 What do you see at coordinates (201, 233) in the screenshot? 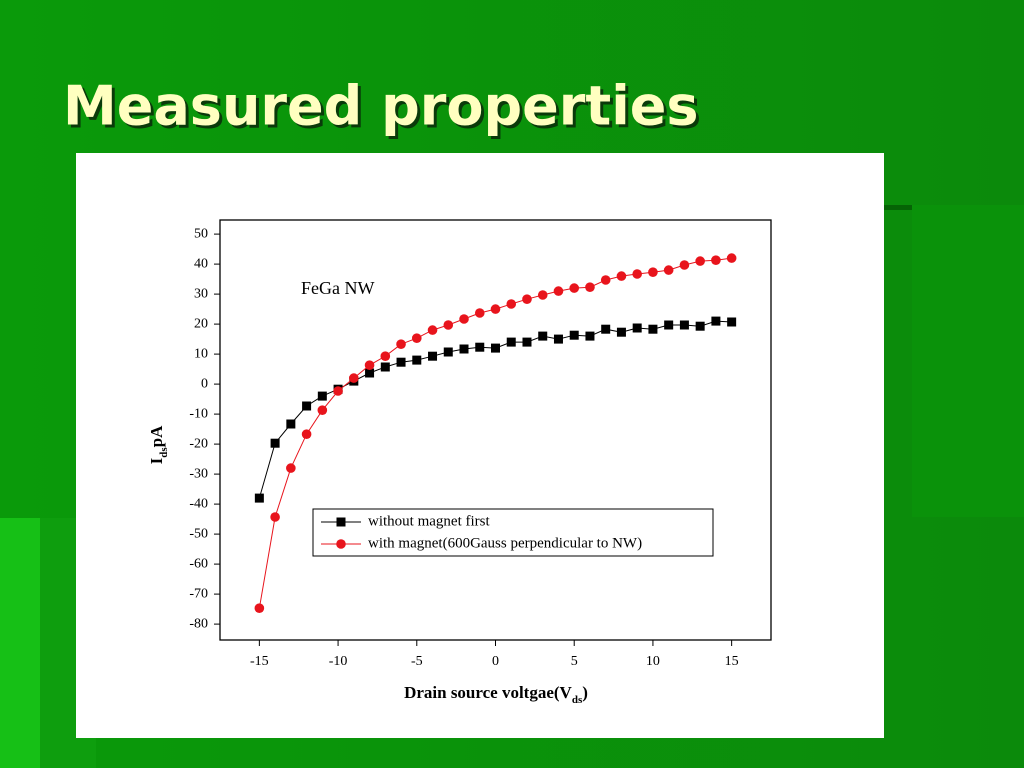
I see `y-tick-label: 50` at bounding box center [201, 233].